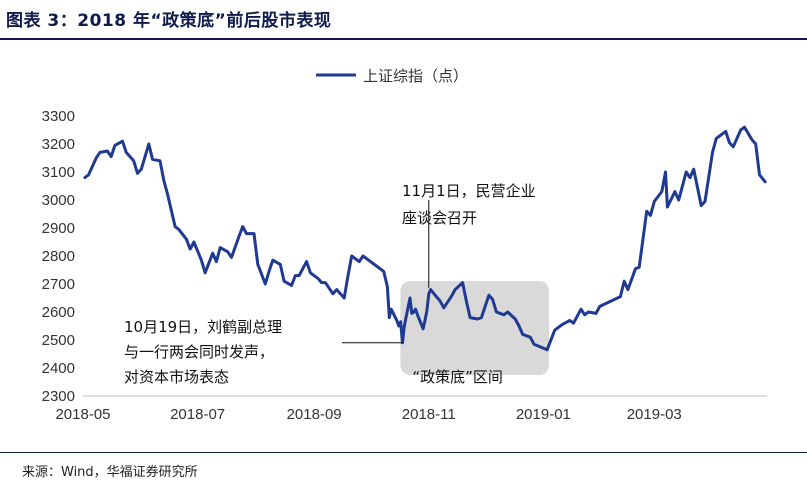 The image size is (807, 494). I want to click on annotation-1-text: 11月1日，民营企业, so click(469, 191).